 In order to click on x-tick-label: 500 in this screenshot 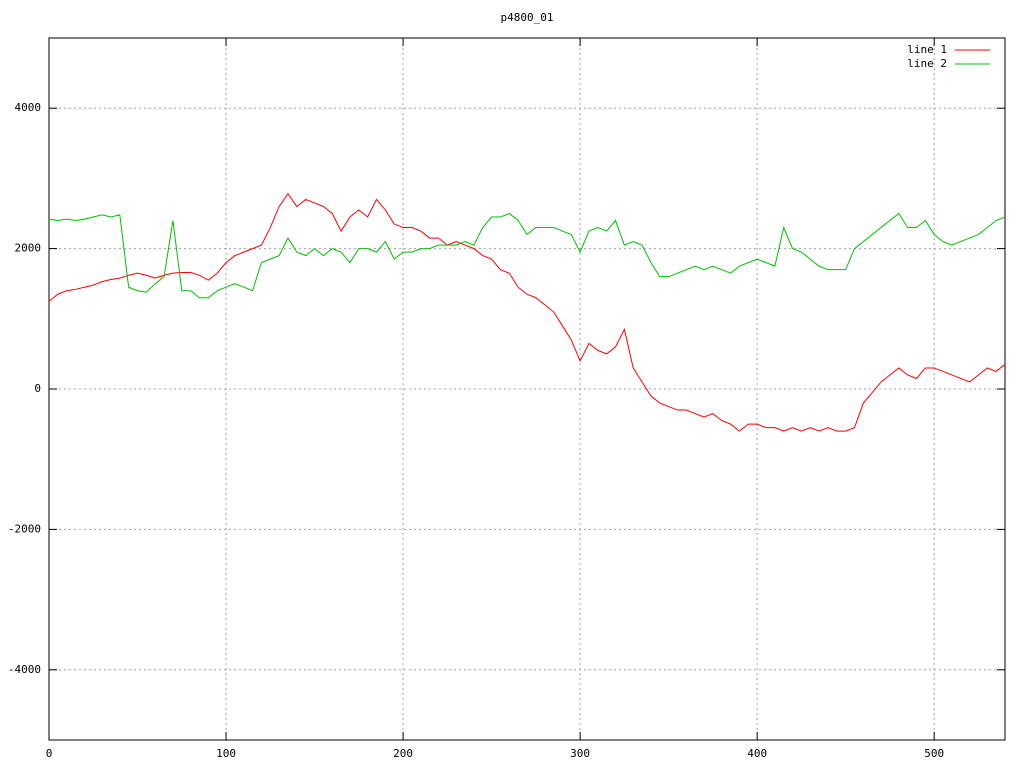, I will do `click(934, 753)`.